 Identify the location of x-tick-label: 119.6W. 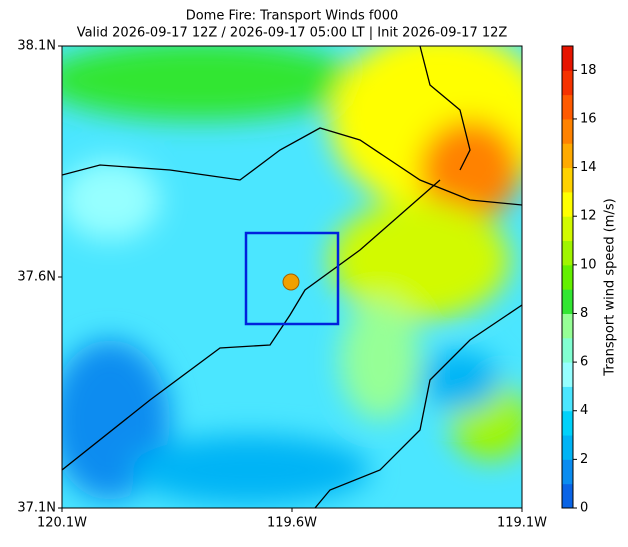
(292, 523).